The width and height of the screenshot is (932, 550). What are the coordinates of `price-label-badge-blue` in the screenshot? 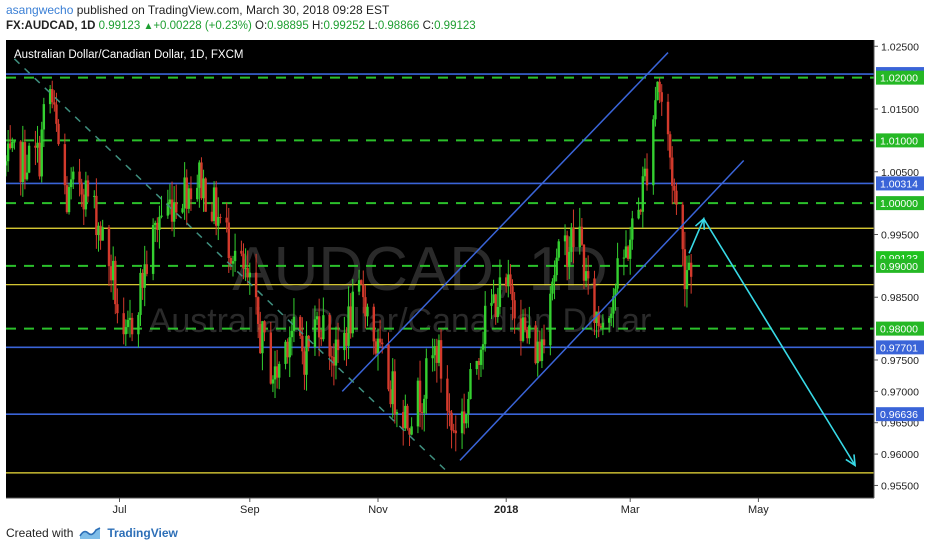 It's located at (900, 183).